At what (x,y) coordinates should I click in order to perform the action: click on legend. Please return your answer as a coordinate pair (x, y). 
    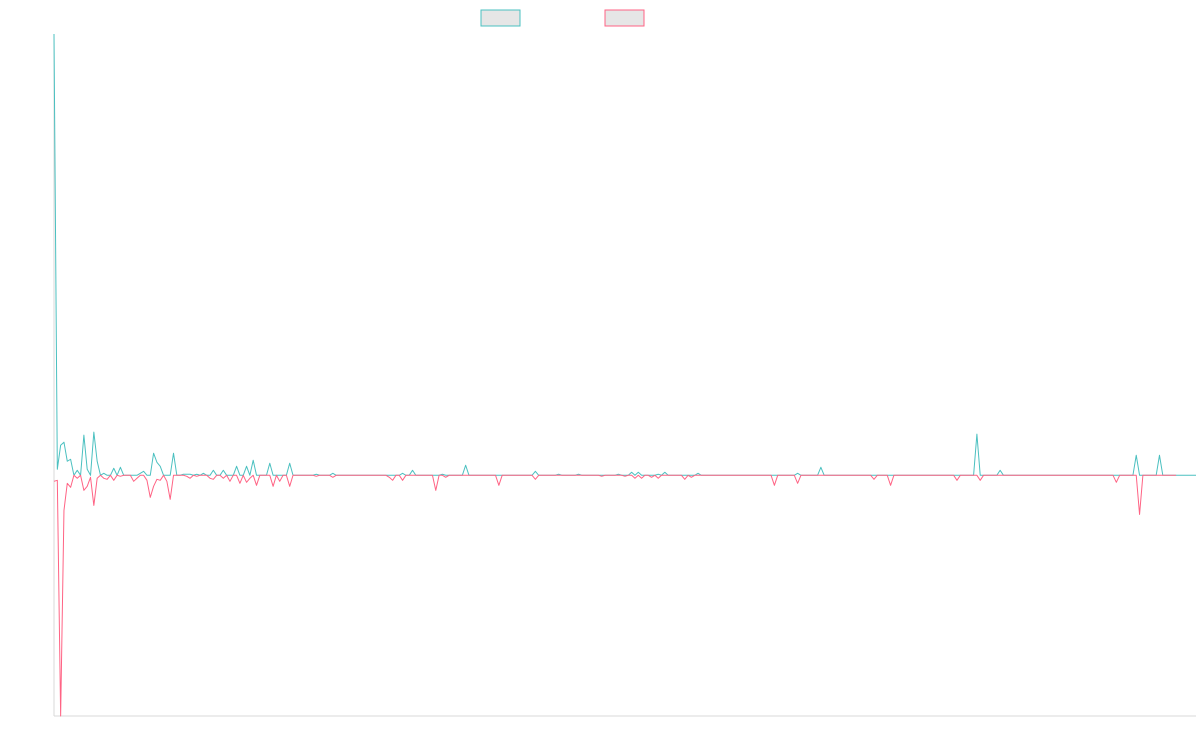
    Looking at the image, I should click on (562, 18).